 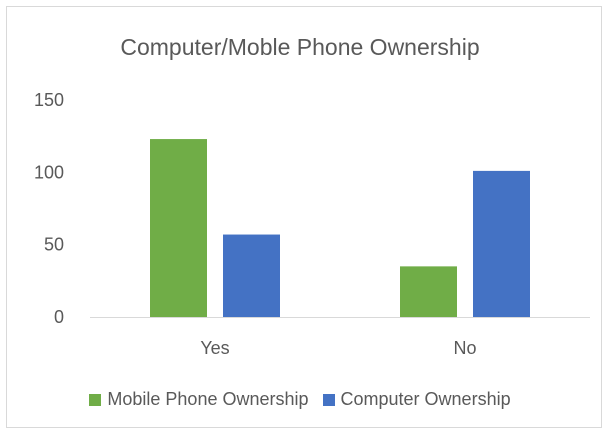 I want to click on x-tick-label: No, so click(x=464, y=348).